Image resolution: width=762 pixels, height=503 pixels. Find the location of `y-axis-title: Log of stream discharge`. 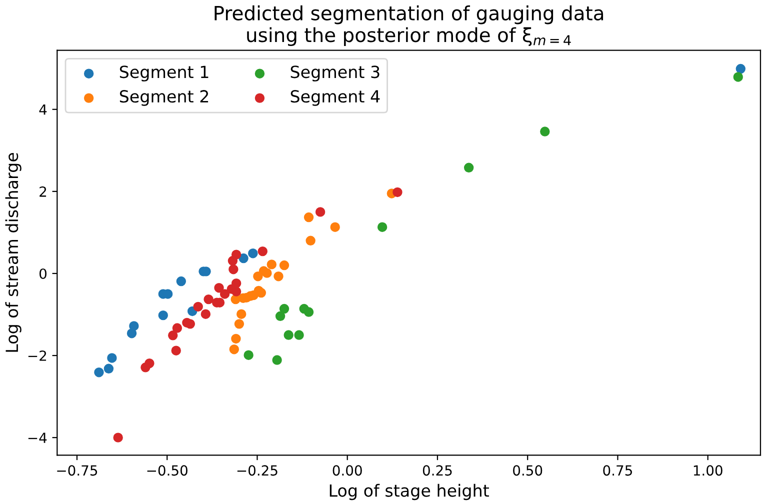

y-axis-title: Log of stream discharge is located at coordinates (13, 252).